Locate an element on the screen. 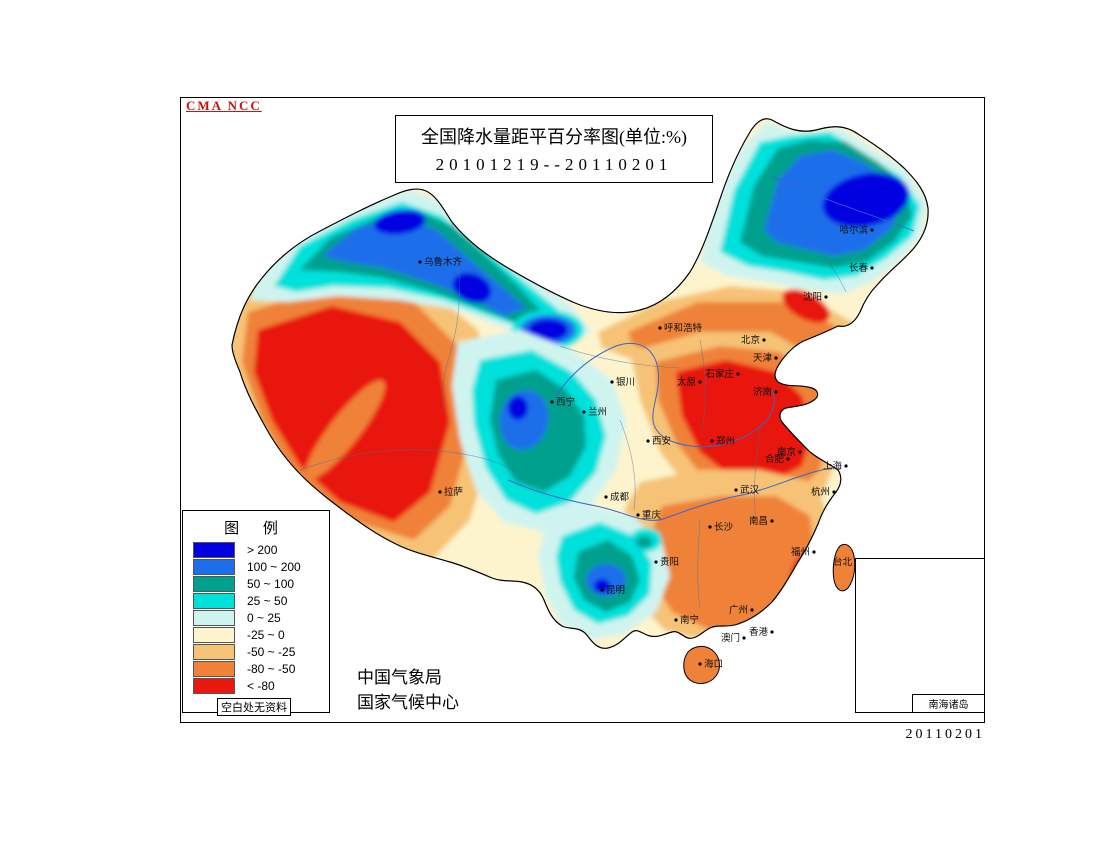 Image resolution: width=1100 pixels, height=850 pixels. city-marker: 海口 is located at coordinates (710, 664).